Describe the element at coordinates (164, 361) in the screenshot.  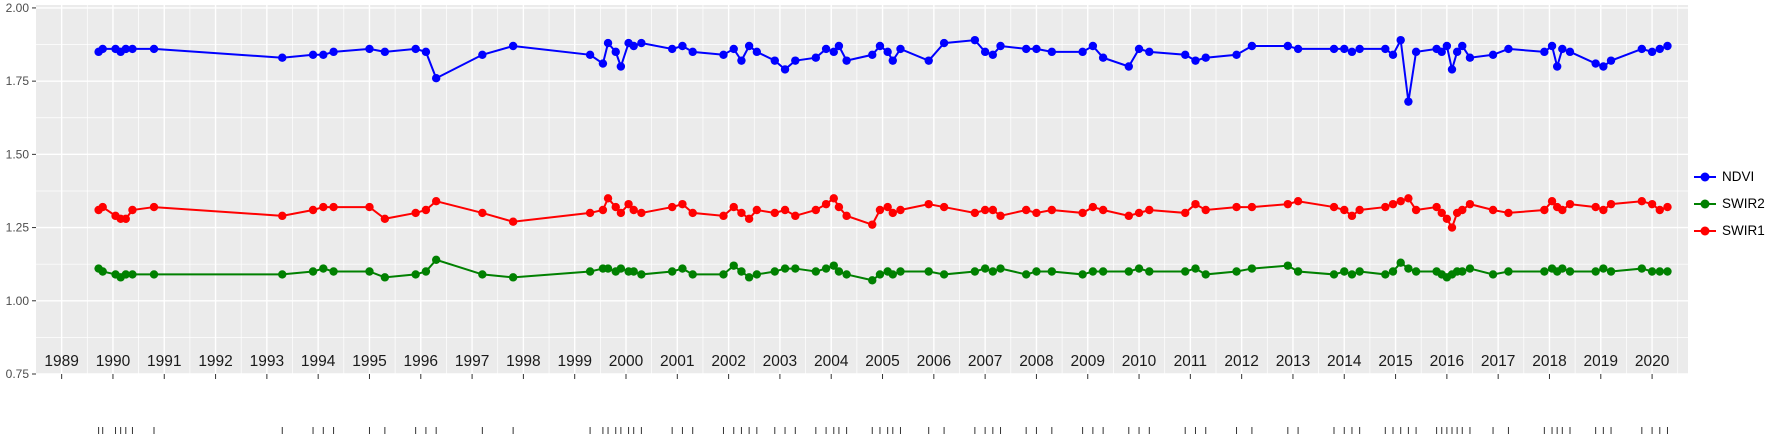
I see `x-tick-label: 1991` at that location.